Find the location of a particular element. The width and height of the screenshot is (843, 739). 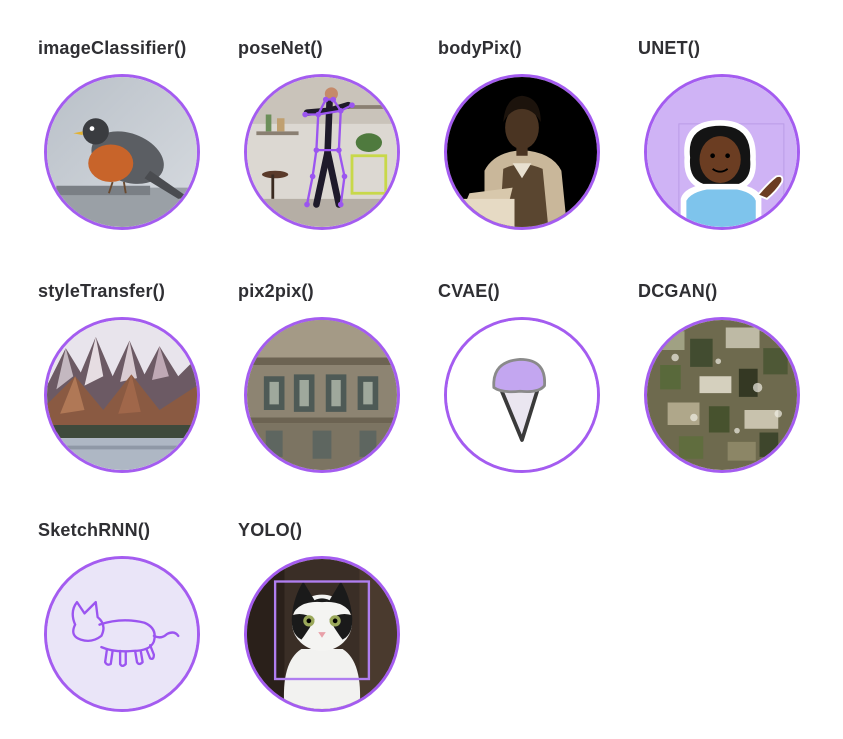

stylized-mountains-icon is located at coordinates (122, 395).